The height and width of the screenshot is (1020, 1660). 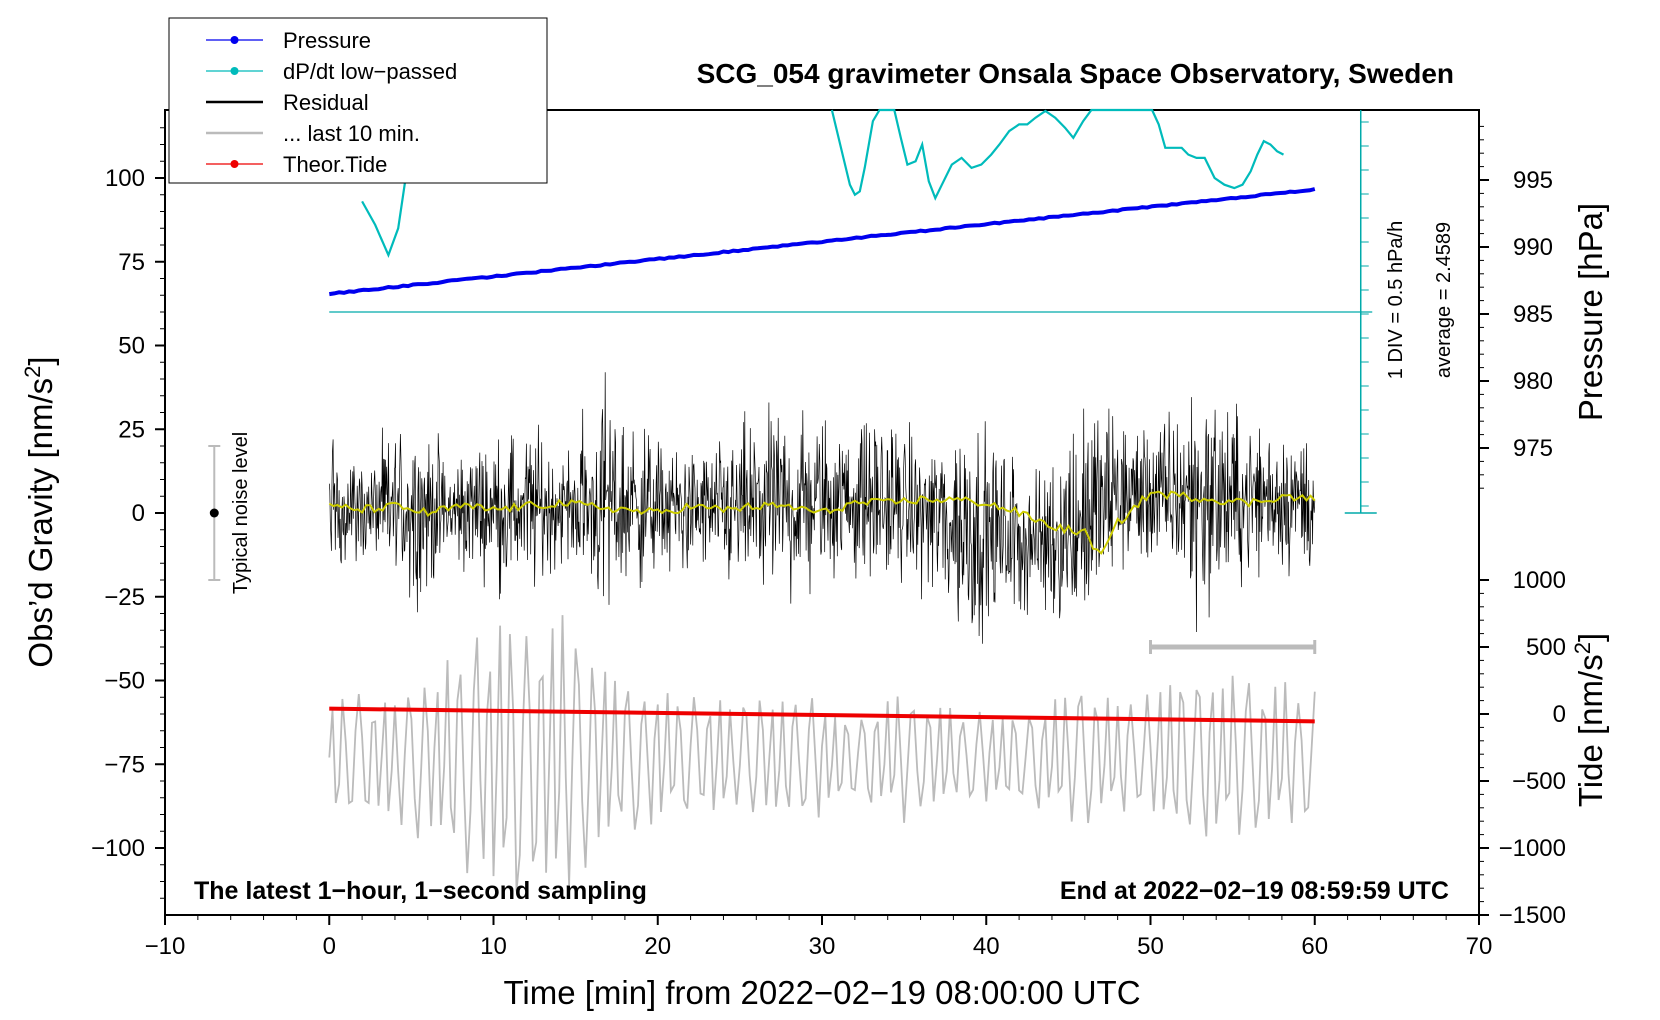 I want to click on pressure-tick-label: 990, so click(x=1533, y=247).